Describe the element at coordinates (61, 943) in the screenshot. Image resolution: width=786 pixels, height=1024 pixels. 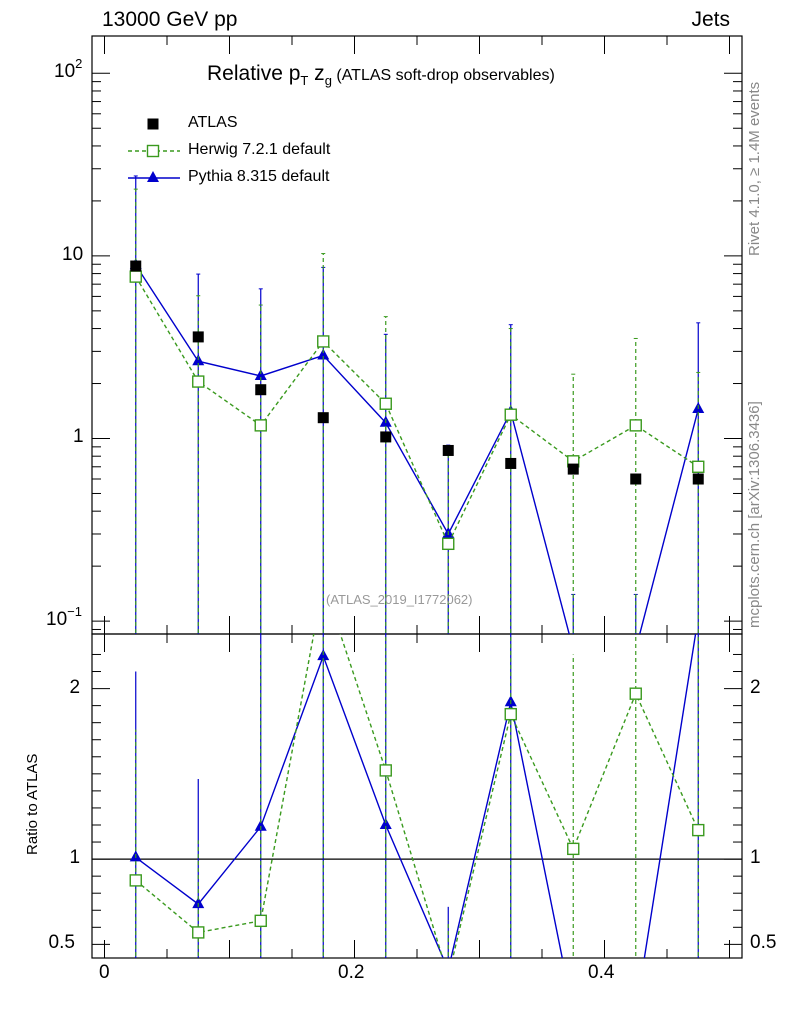
I see `ratio-tick-label-left: 0.5` at that location.